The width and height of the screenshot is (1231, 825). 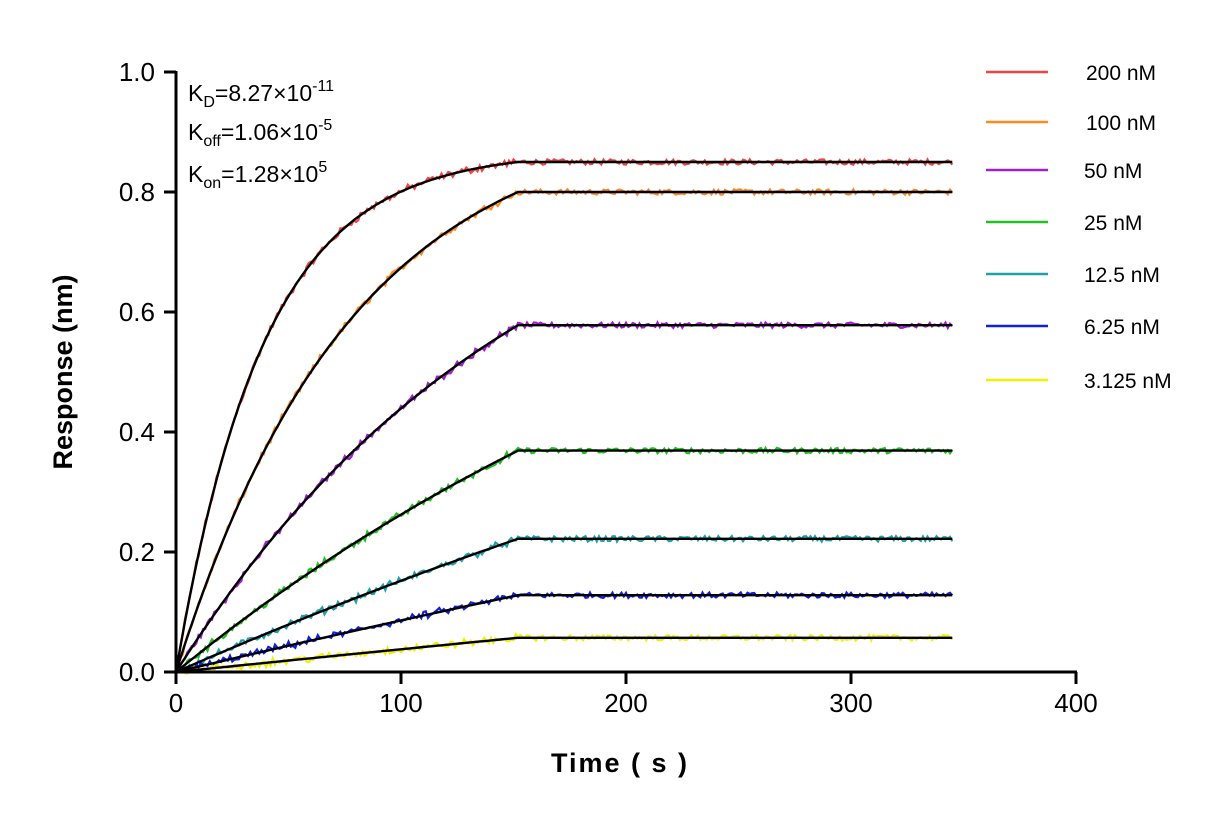 What do you see at coordinates (1064, 171) in the screenshot?
I see `legend-item: 50 nM` at bounding box center [1064, 171].